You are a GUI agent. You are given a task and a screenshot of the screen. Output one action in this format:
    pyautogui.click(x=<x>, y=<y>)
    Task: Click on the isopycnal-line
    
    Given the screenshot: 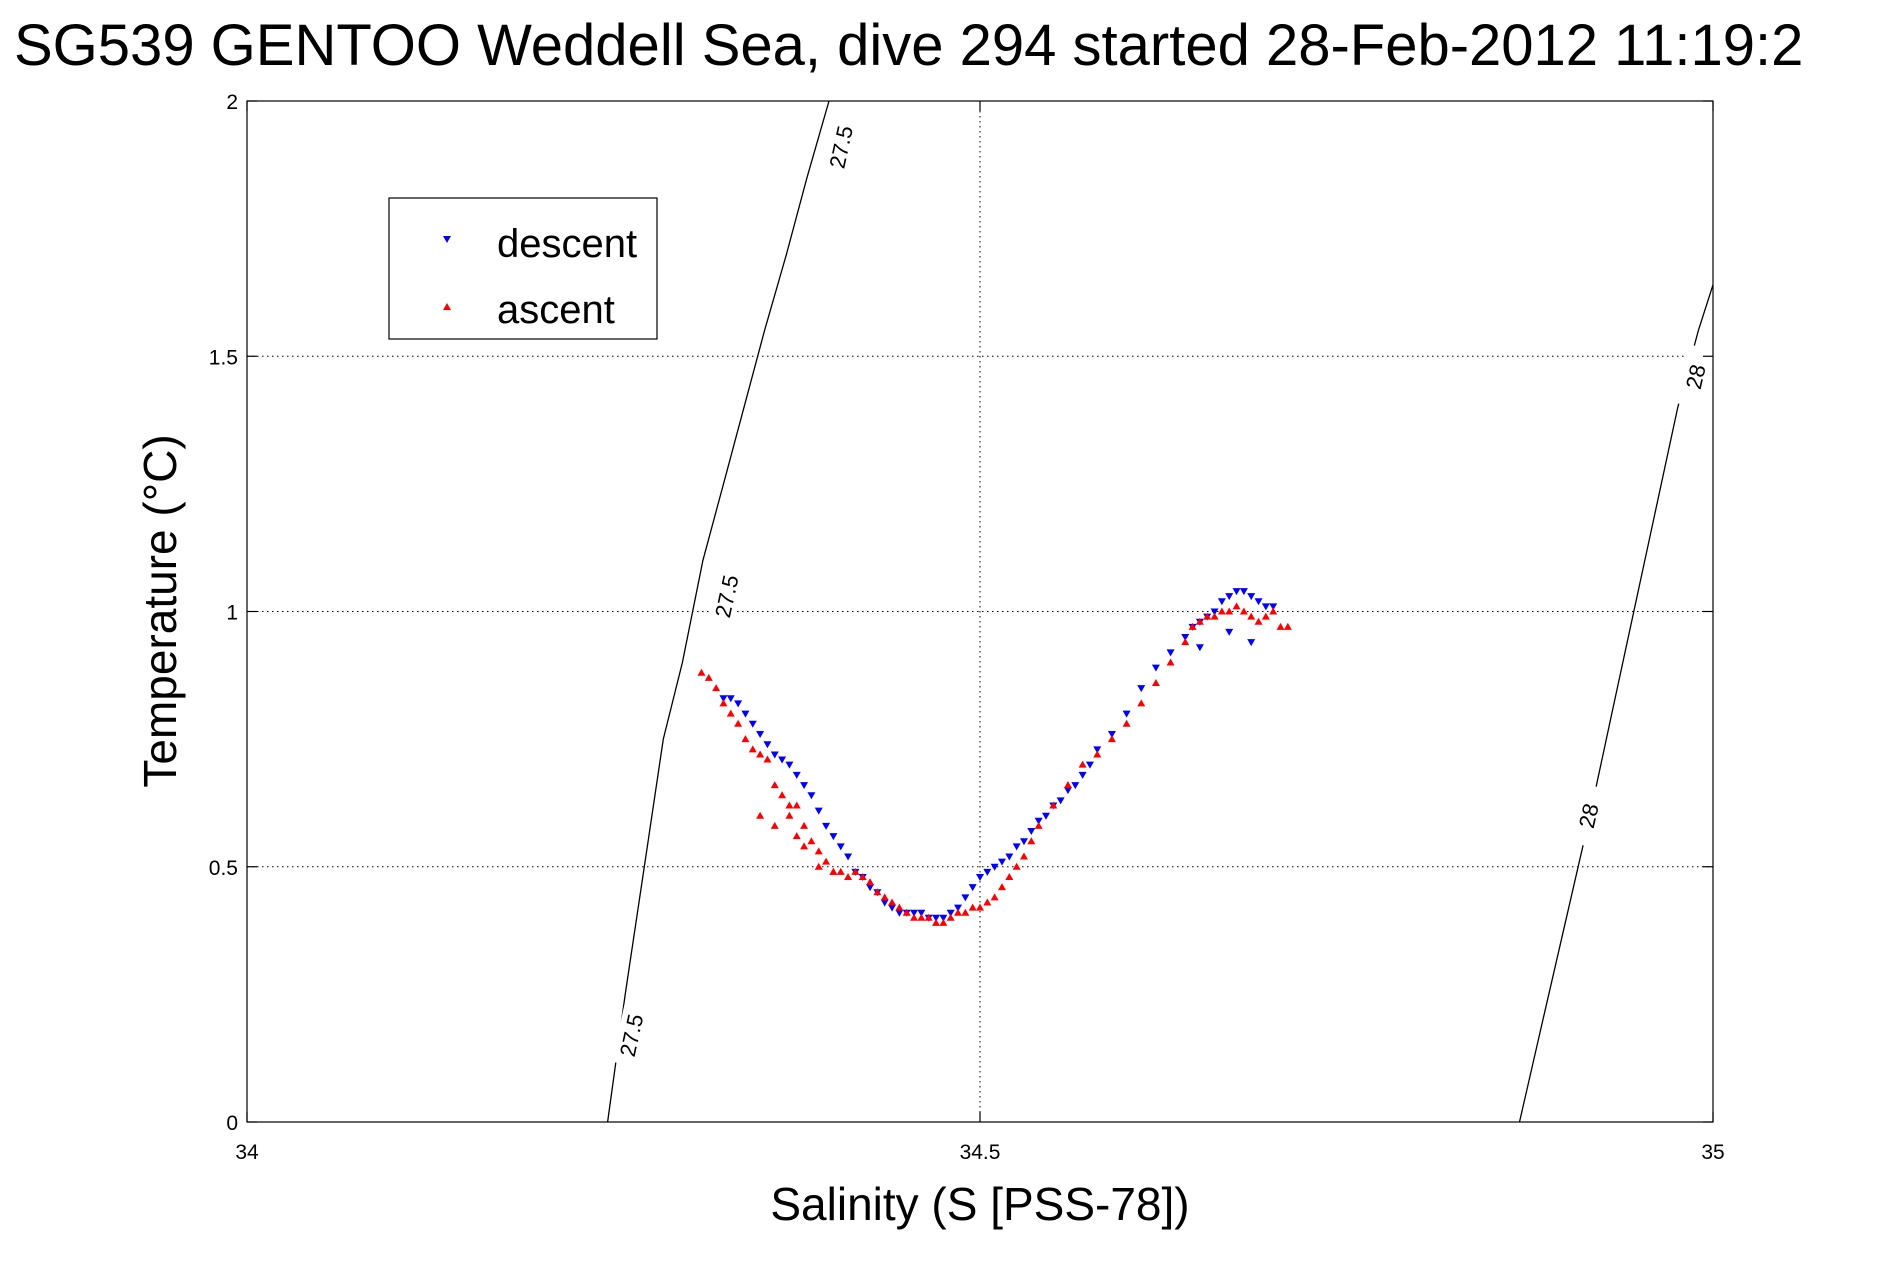 What is the action you would take?
    pyautogui.click(x=718, y=611)
    